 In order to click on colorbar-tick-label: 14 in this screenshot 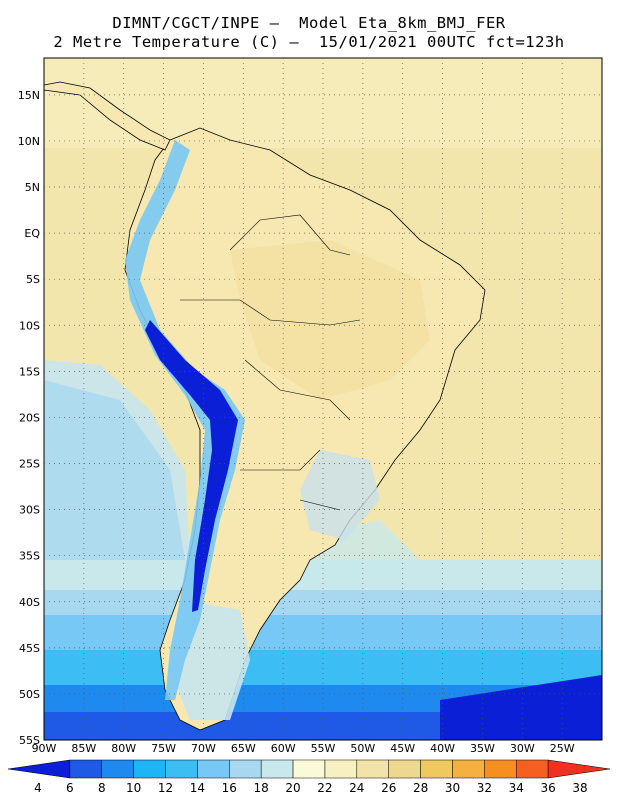, I will do `click(197, 788)`.